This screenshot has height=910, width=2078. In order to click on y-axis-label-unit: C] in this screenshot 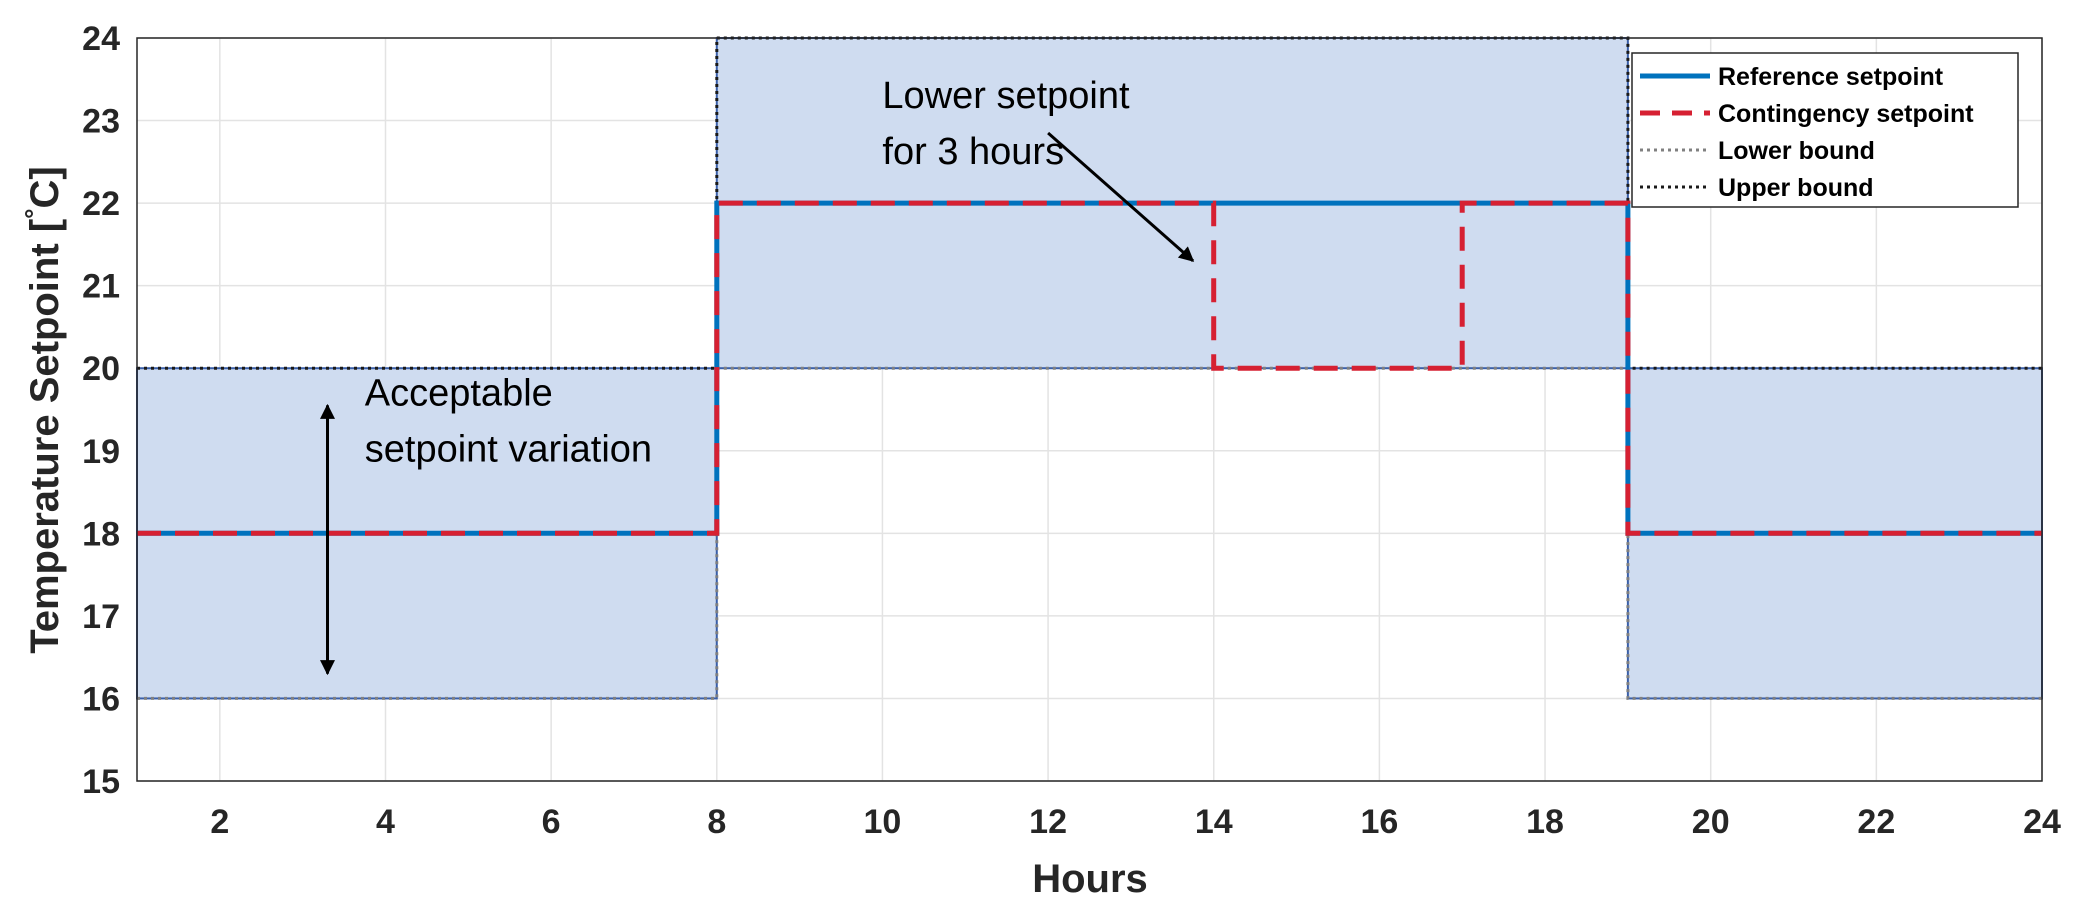, I will do `click(45, 187)`.